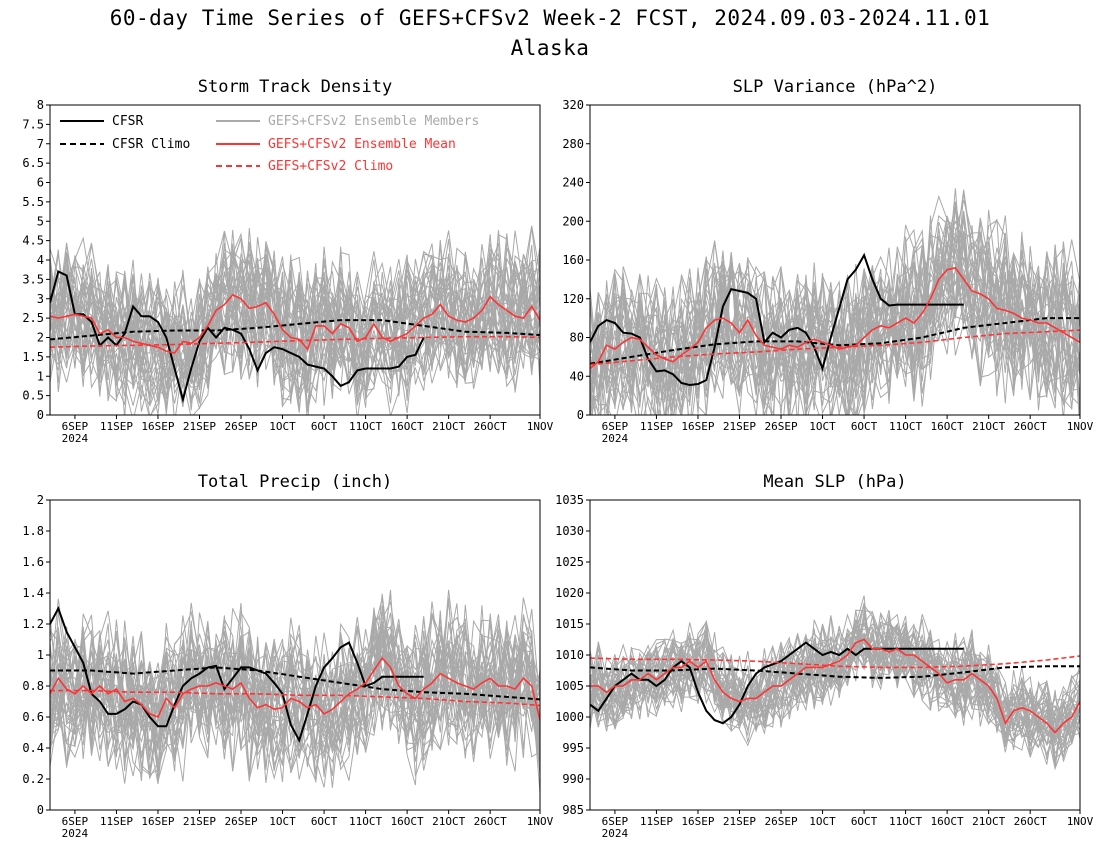 The height and width of the screenshot is (850, 1100). I want to click on legend-label: CFSR Climo, so click(151, 144).